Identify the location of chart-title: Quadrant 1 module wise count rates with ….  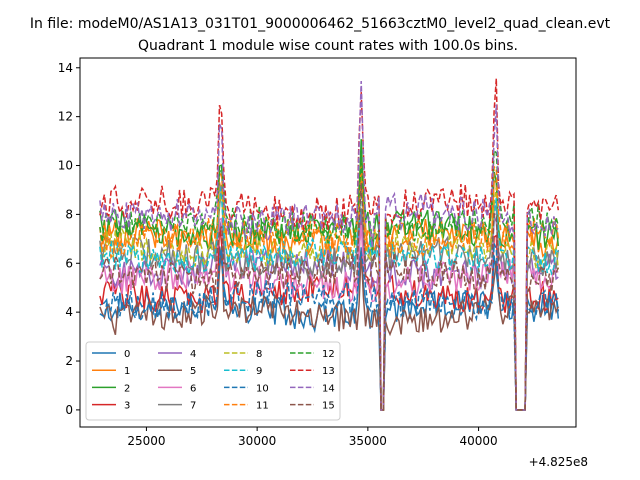
(328, 46).